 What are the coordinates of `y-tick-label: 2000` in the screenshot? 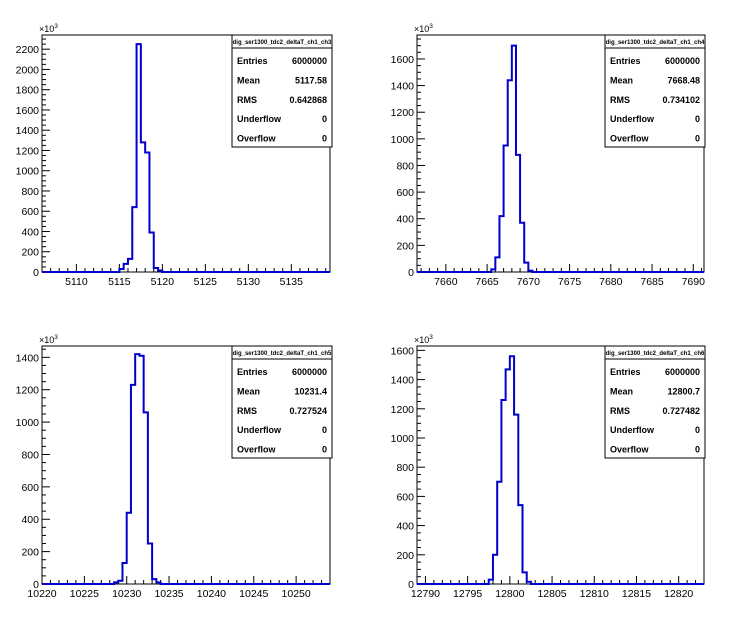 It's located at (28, 70).